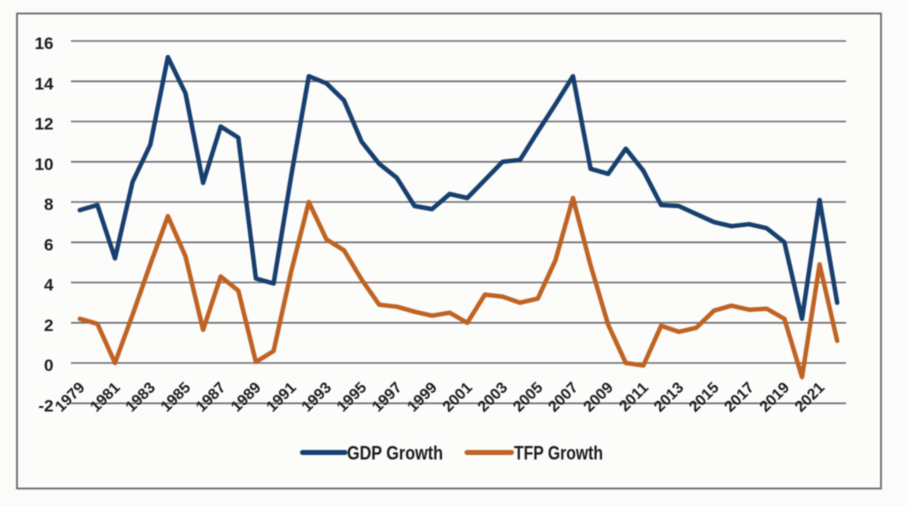 Image resolution: width=908 pixels, height=506 pixels. What do you see at coordinates (44, 43) in the screenshot?
I see `svg-text: 16` at bounding box center [44, 43].